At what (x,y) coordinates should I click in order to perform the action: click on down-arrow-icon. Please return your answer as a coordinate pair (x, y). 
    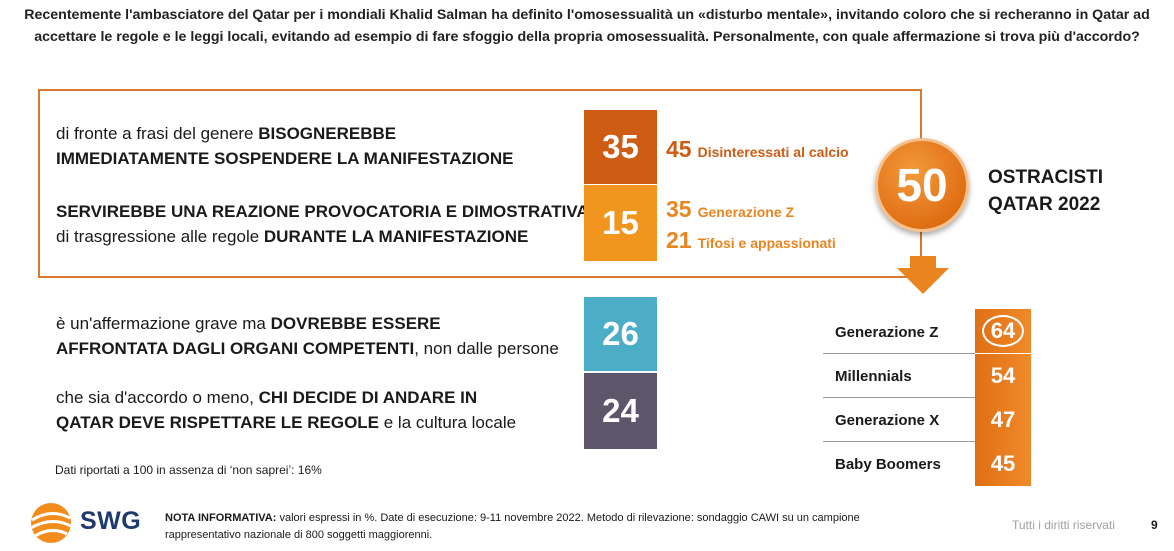
    Looking at the image, I should click on (923, 275).